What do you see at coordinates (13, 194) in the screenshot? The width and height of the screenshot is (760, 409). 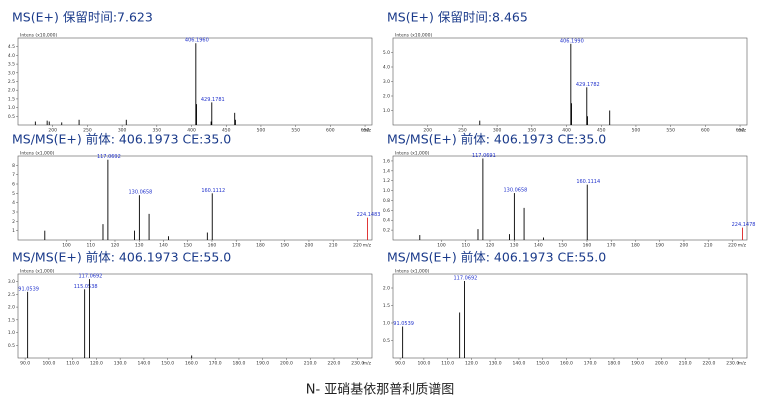 I see `y-tick-label: 5` at bounding box center [13, 194].